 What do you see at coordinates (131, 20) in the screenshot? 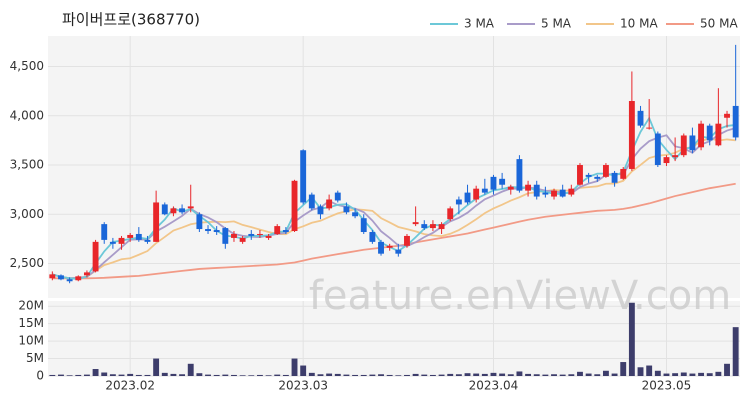
I see `chart-title: 파이버프로(368770)` at bounding box center [131, 20].